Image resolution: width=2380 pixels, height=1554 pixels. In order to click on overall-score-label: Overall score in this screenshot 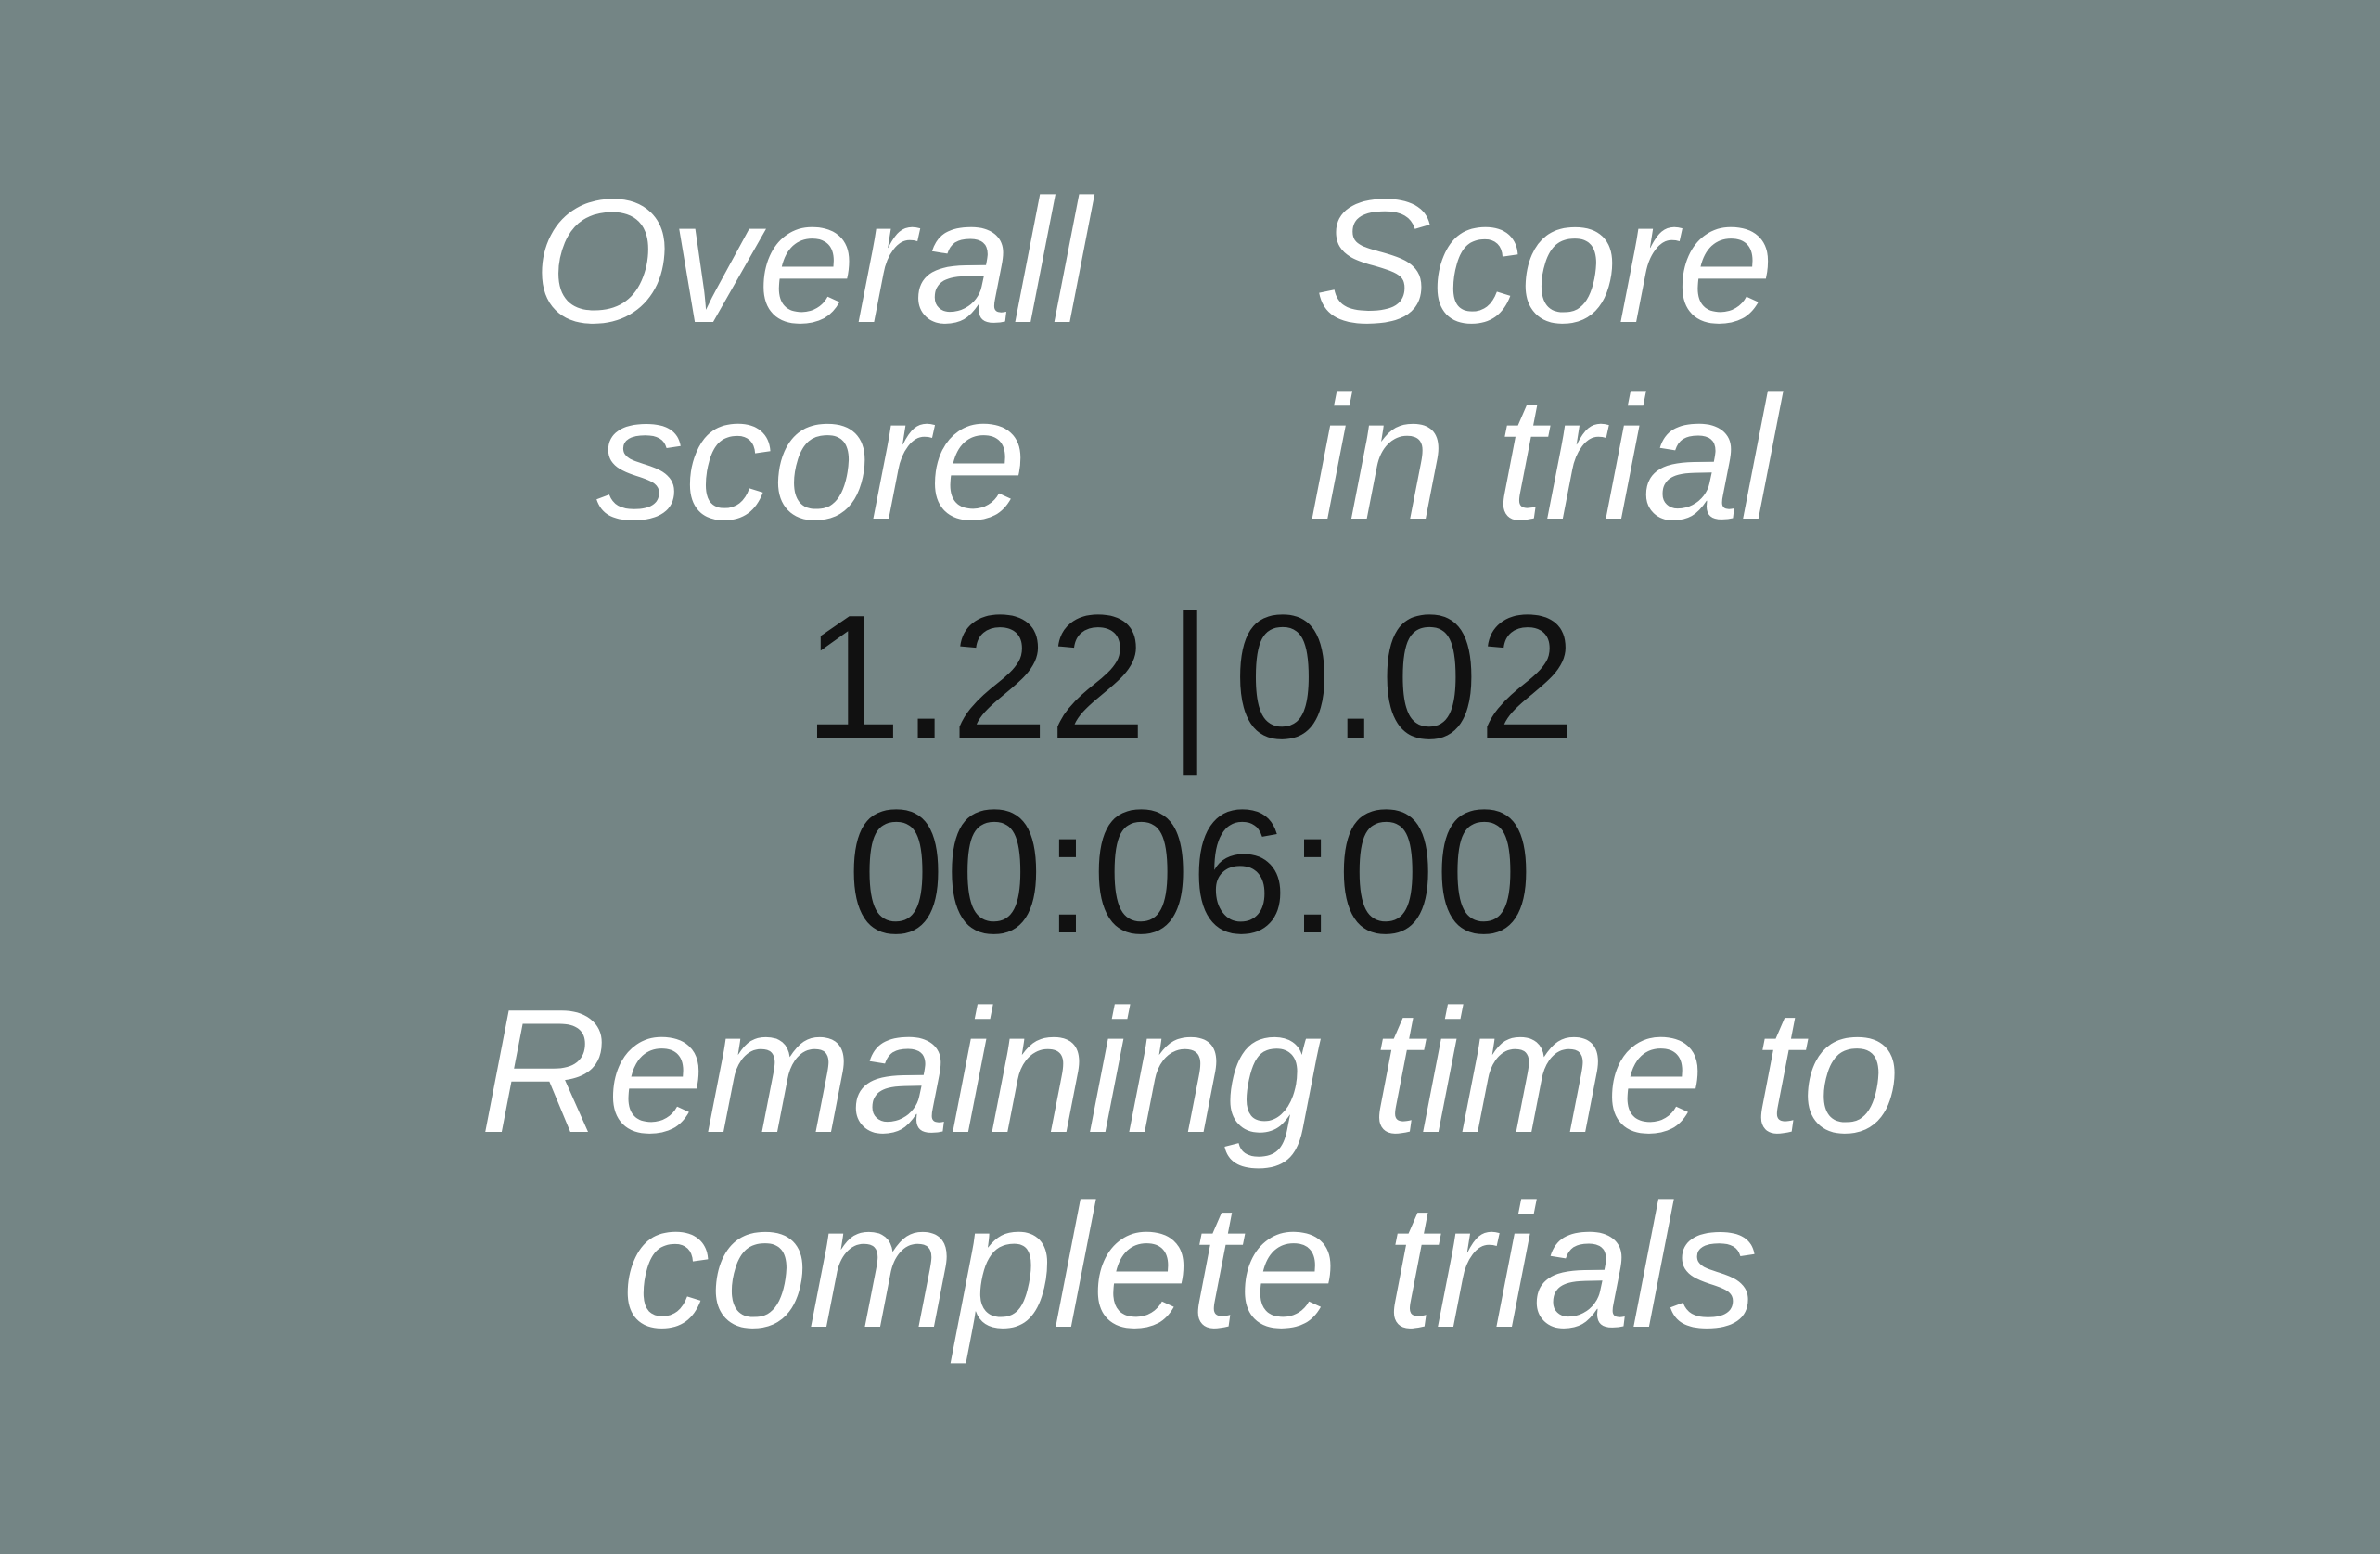, I will do `click(811, 360)`.